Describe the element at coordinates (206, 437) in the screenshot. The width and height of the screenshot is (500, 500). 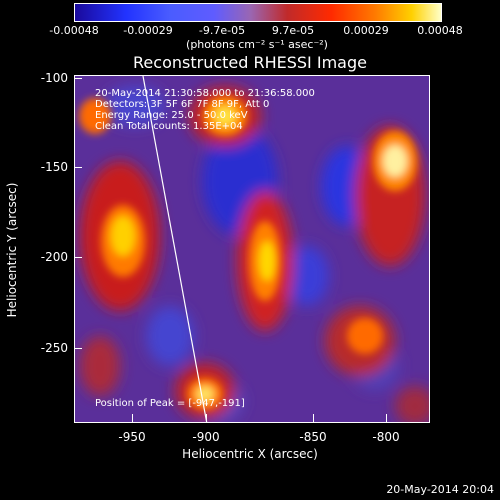
I see `x-tick-label: -900` at that location.